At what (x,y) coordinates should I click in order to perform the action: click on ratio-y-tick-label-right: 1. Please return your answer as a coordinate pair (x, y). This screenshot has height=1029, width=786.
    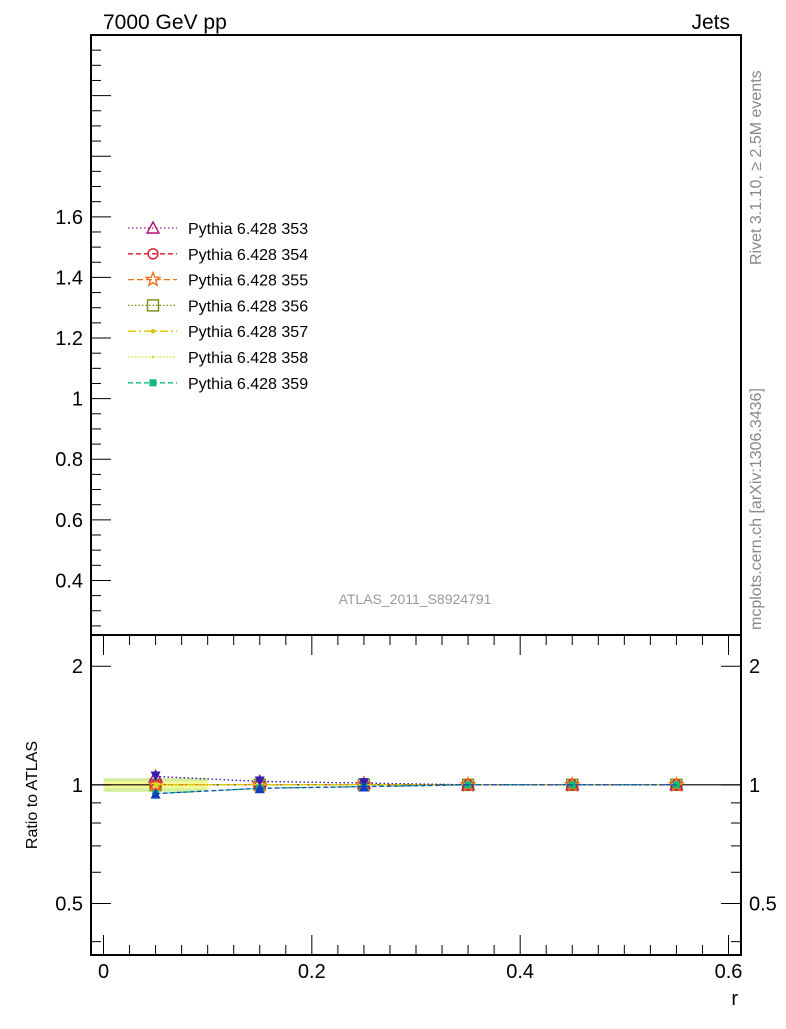
    Looking at the image, I should click on (754, 786).